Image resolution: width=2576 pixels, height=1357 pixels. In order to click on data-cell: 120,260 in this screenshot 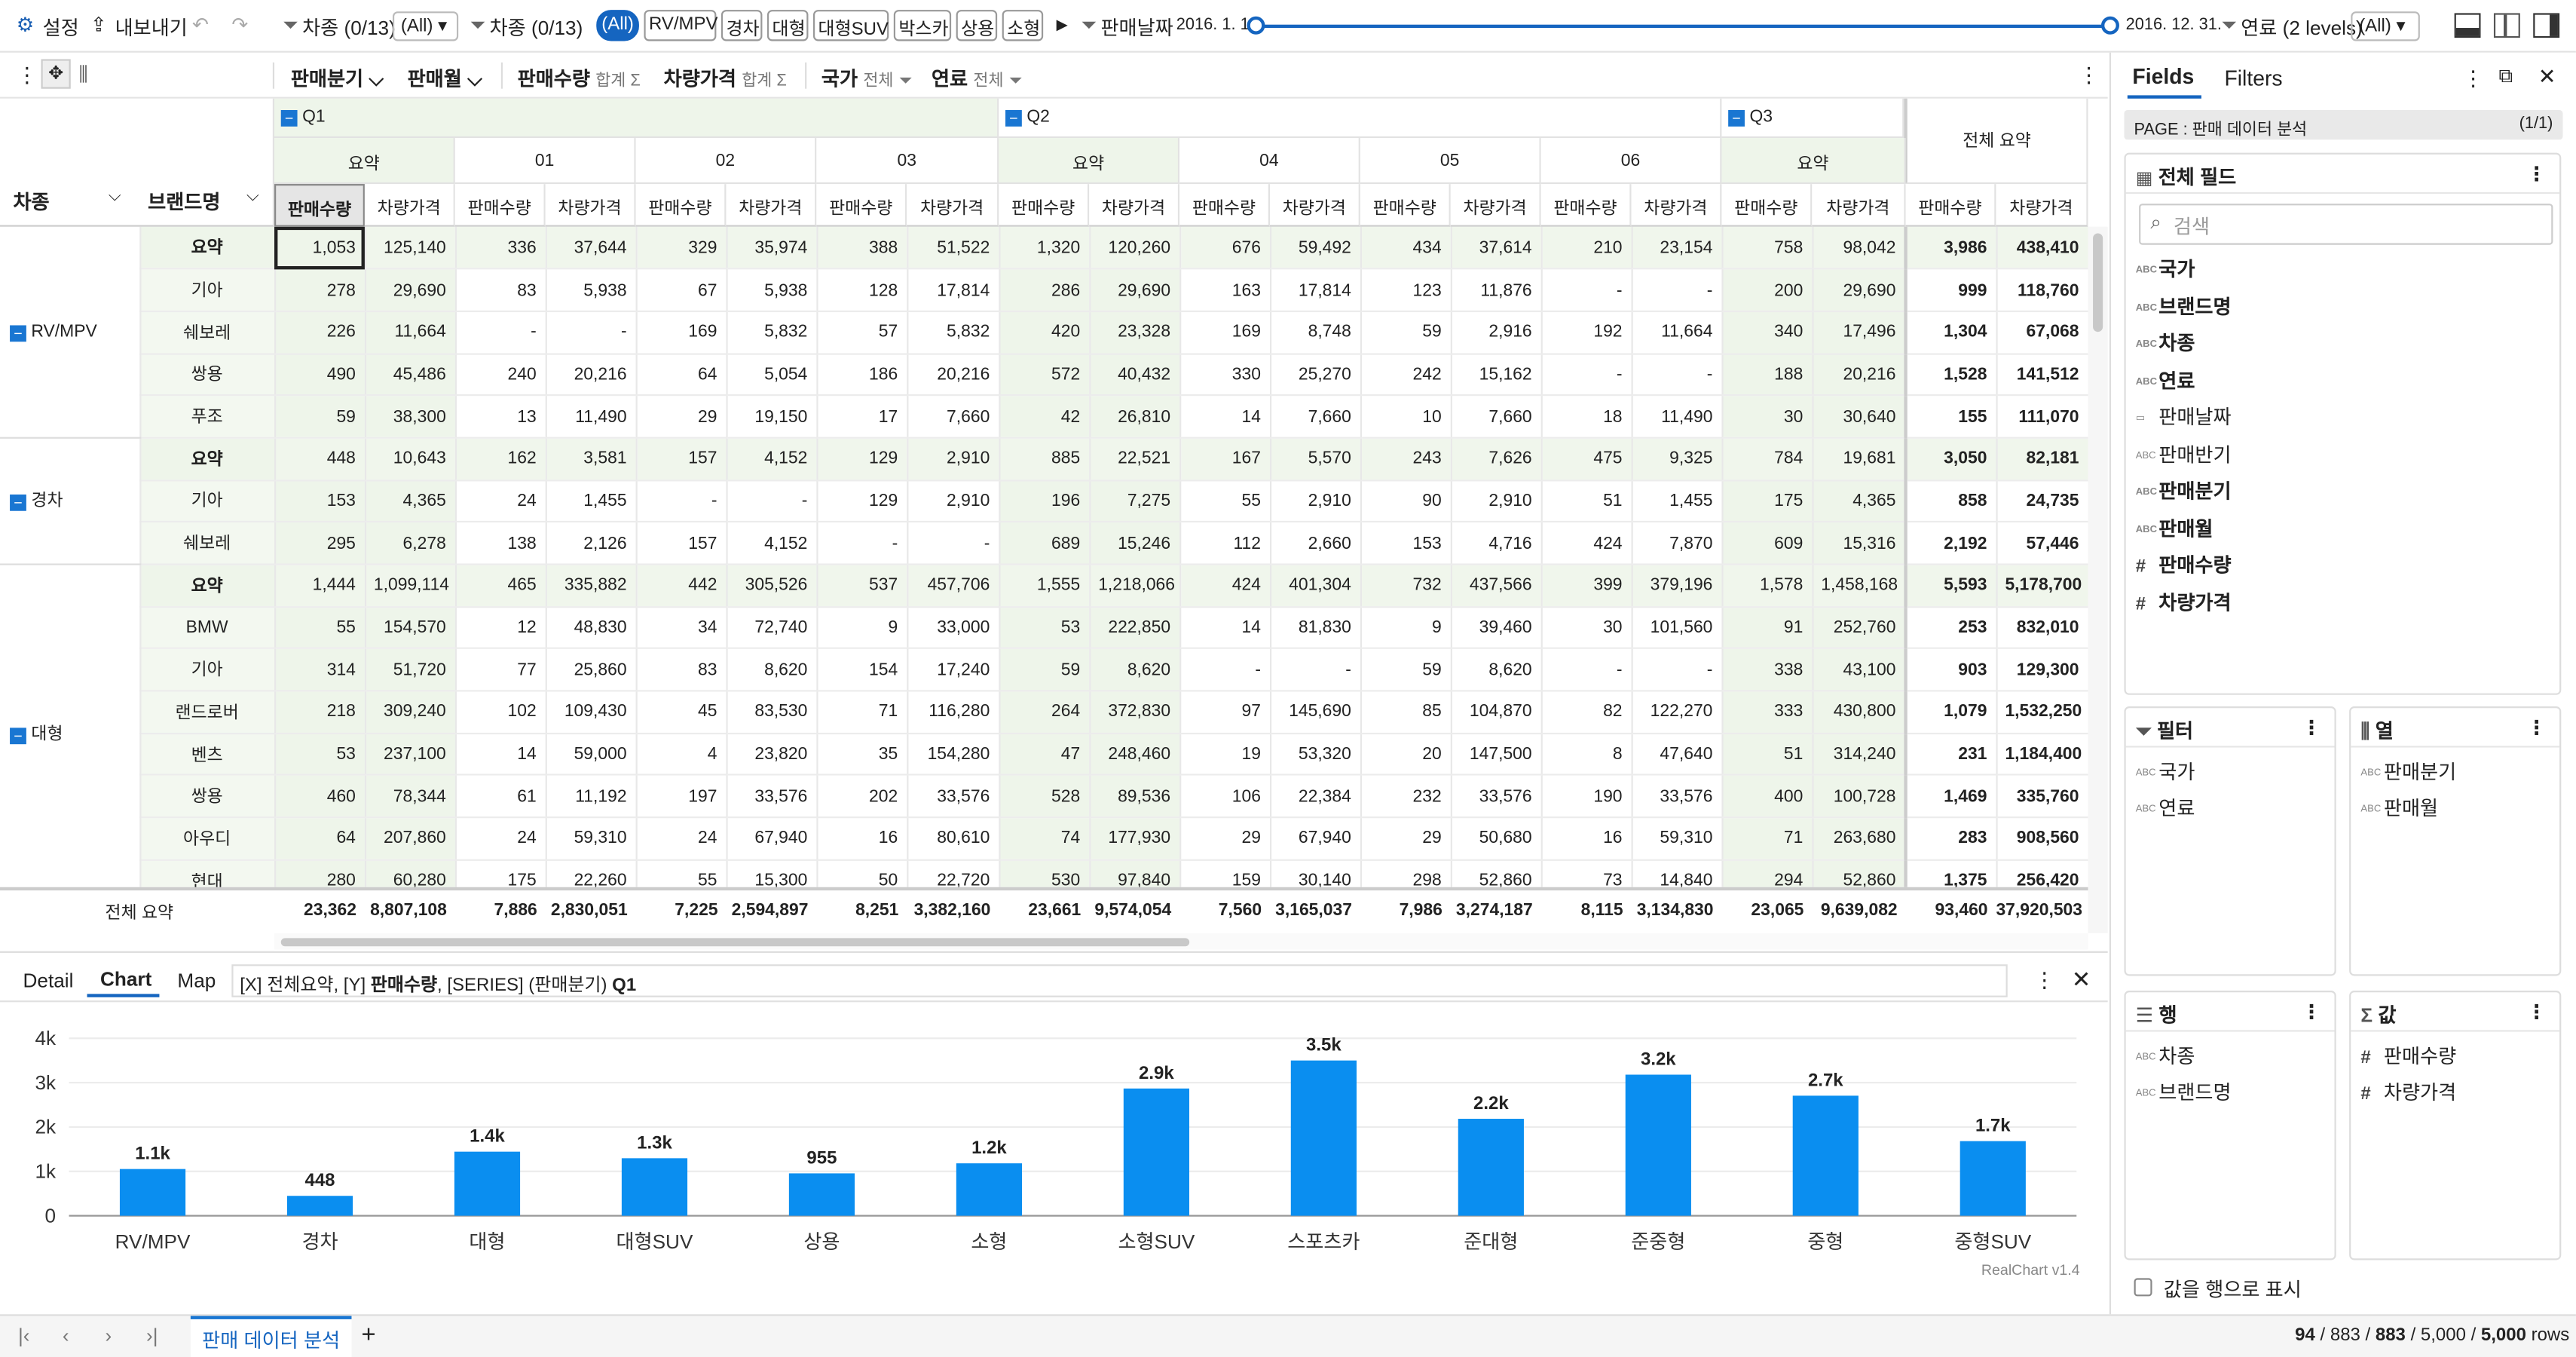, I will do `click(1135, 248)`.